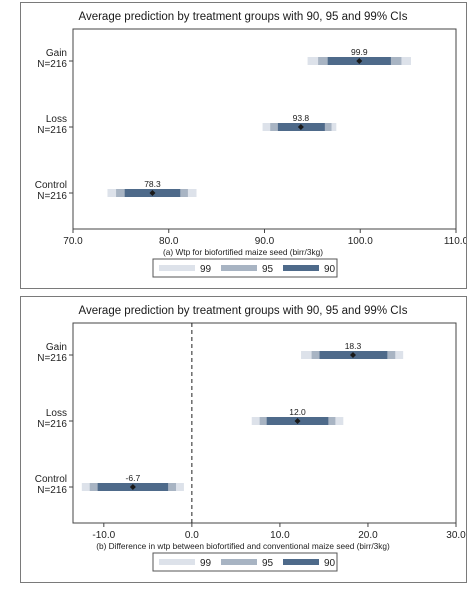 The width and height of the screenshot is (474, 603). What do you see at coordinates (330, 563) in the screenshot?
I see `chart-b-legend-label: 90` at bounding box center [330, 563].